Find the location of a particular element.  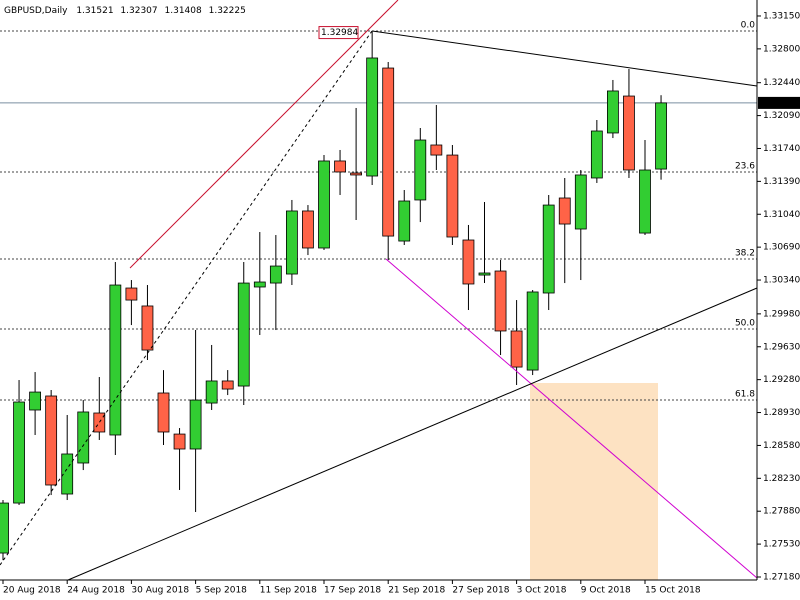

y-tick-label: 1.30690 is located at coordinates (781, 248).